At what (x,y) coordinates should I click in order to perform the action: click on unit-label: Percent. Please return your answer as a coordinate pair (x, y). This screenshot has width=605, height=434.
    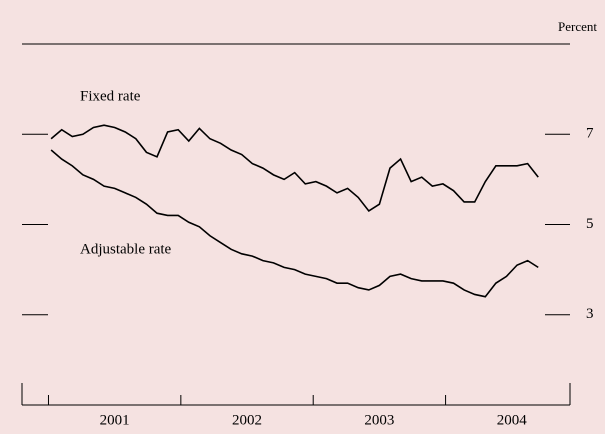
    Looking at the image, I should click on (577, 26).